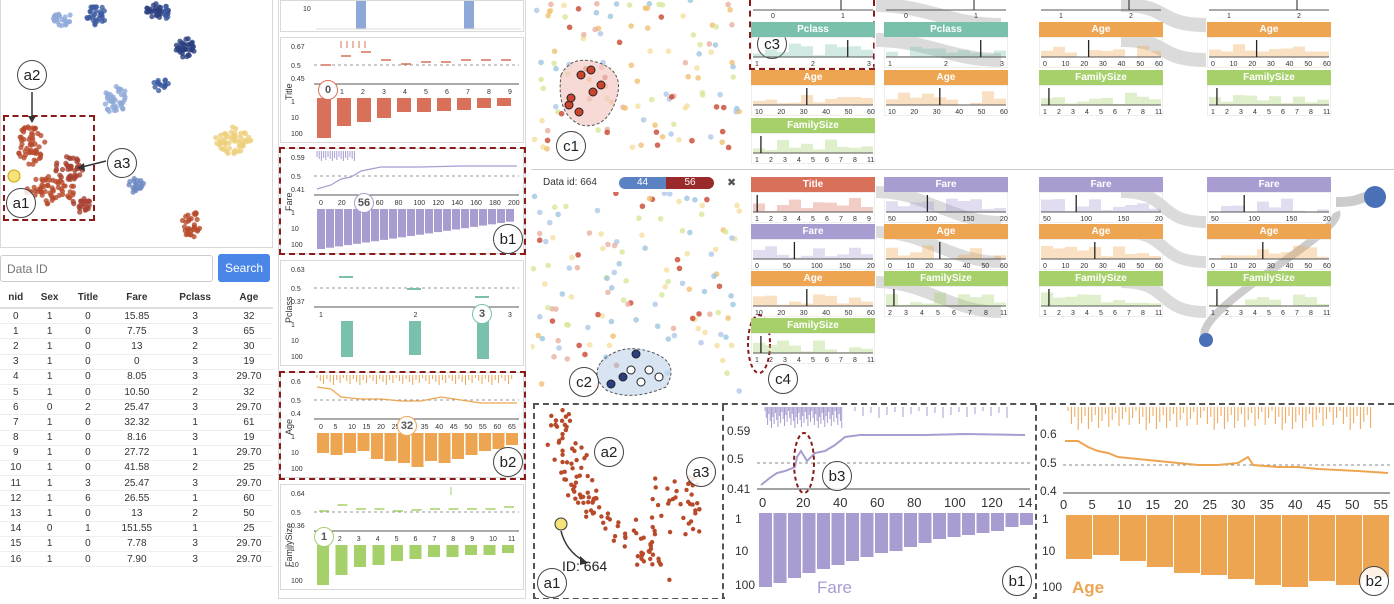  Describe the element at coordinates (16, 298) in the screenshot. I see `col-header: nid` at that location.